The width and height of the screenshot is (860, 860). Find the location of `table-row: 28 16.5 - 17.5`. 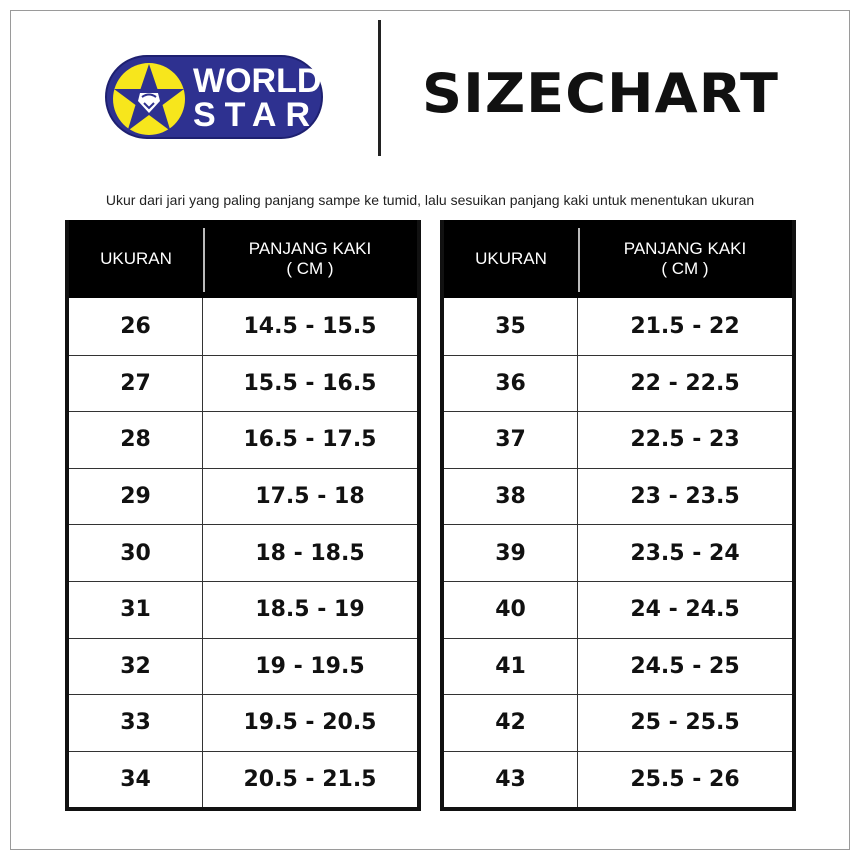

table-row: 28 16.5 - 17.5 is located at coordinates (243, 439).